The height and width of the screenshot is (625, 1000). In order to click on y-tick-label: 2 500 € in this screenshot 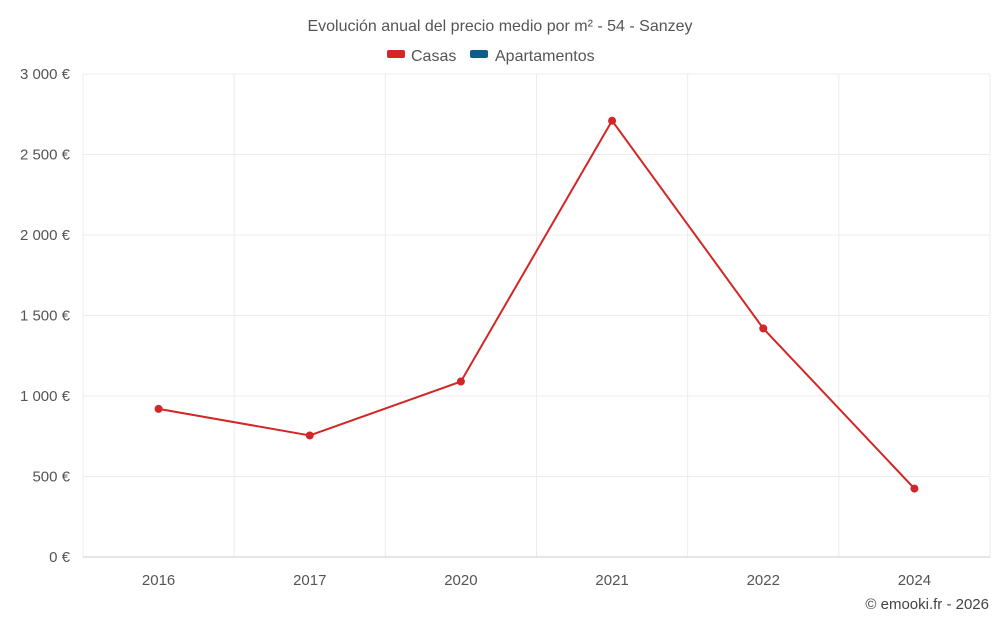, I will do `click(45, 155)`.